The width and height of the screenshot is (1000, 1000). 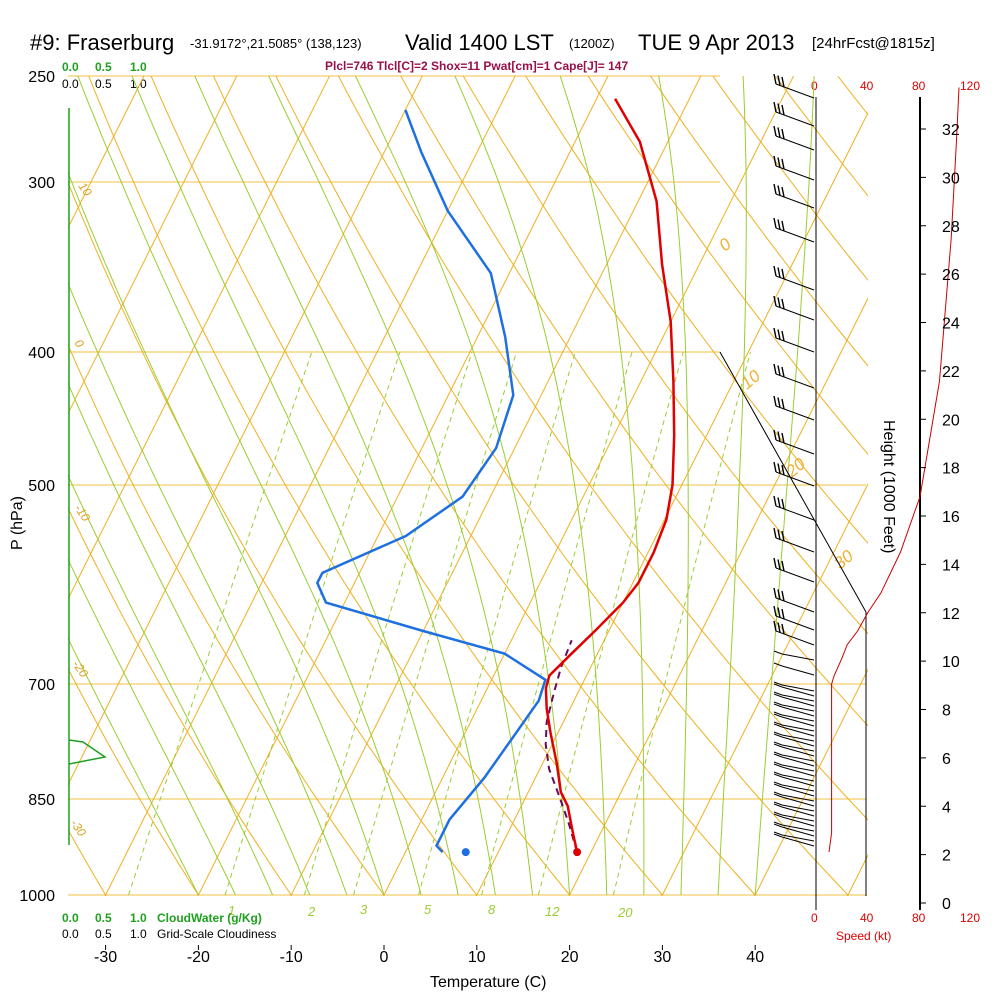 I want to click on cloudiness-tick-top-1: 0.5, so click(x=103, y=84).